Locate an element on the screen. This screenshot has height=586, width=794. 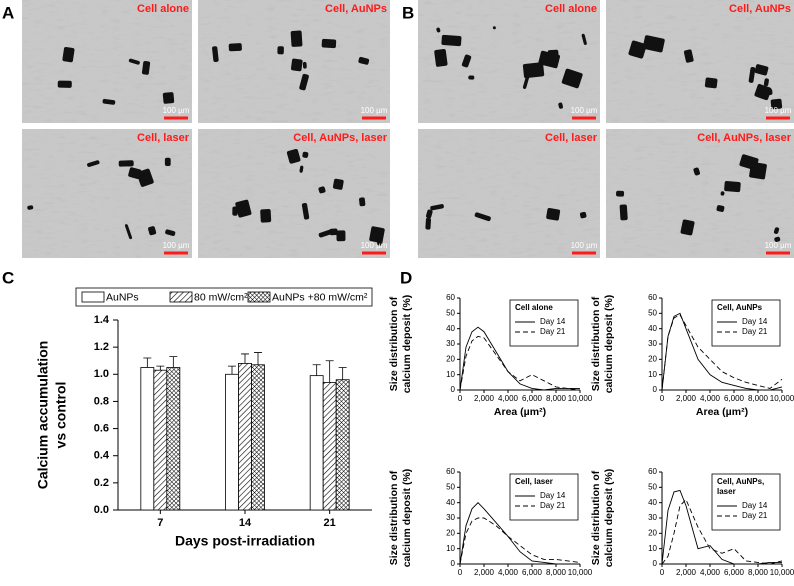
x-tick-label: 0 is located at coordinates (460, 572).